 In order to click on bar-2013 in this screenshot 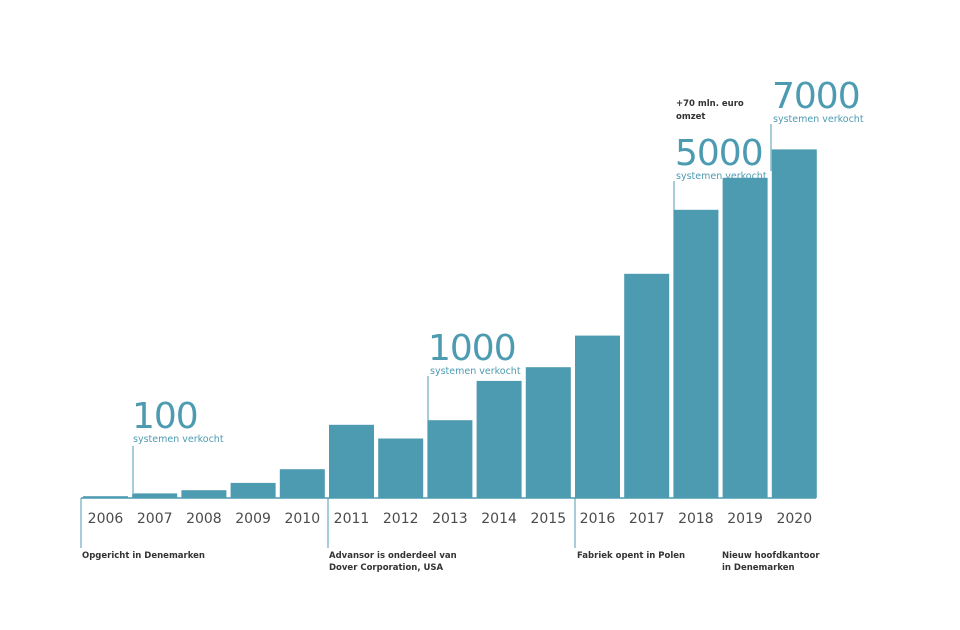, I will do `click(450, 459)`.